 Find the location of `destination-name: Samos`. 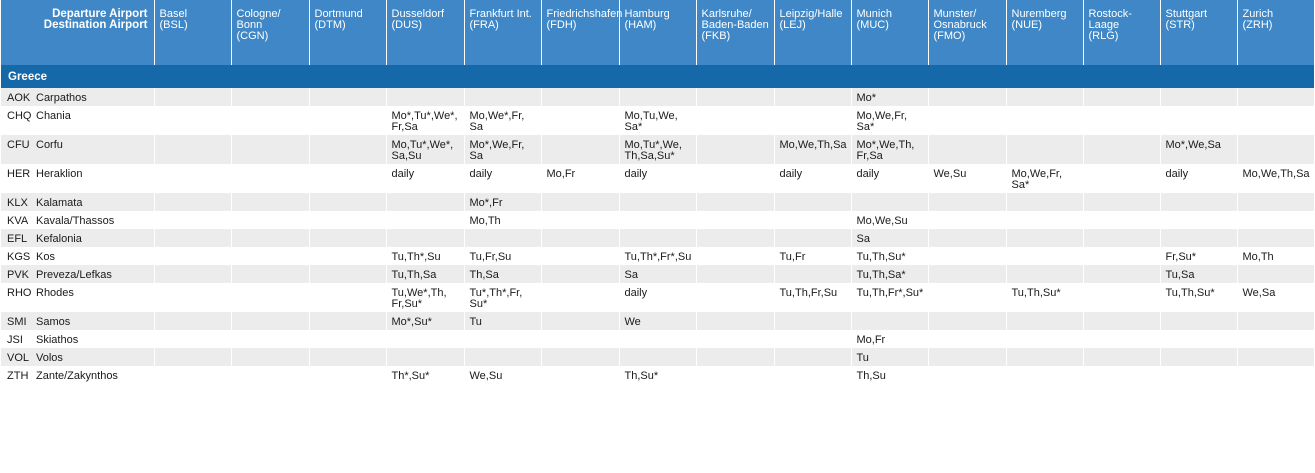

destination-name: Samos is located at coordinates (53, 322).